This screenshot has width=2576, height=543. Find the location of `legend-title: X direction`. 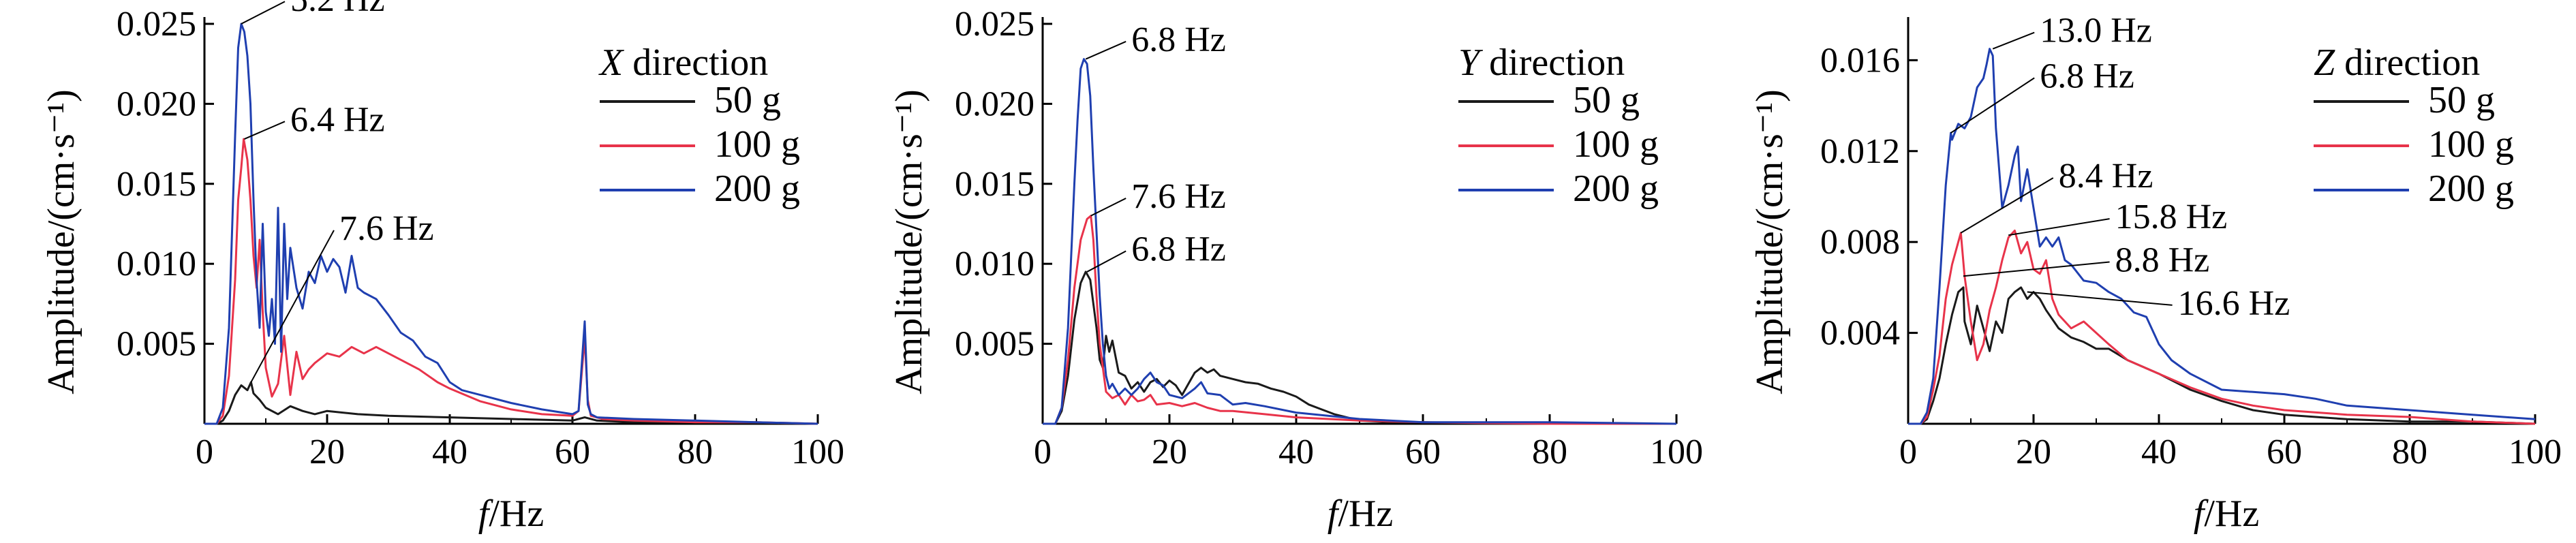

legend-title: X direction is located at coordinates (683, 63).